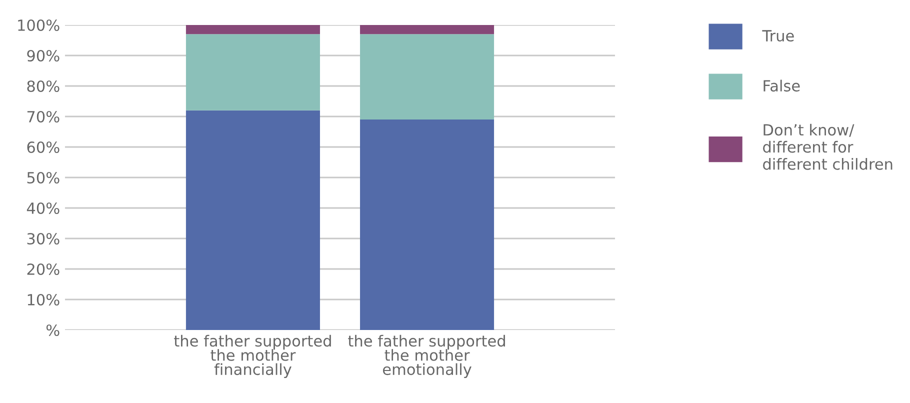 The height and width of the screenshot is (403, 910). What do you see at coordinates (782, 86) in the screenshot?
I see `legend-label: False` at bounding box center [782, 86].